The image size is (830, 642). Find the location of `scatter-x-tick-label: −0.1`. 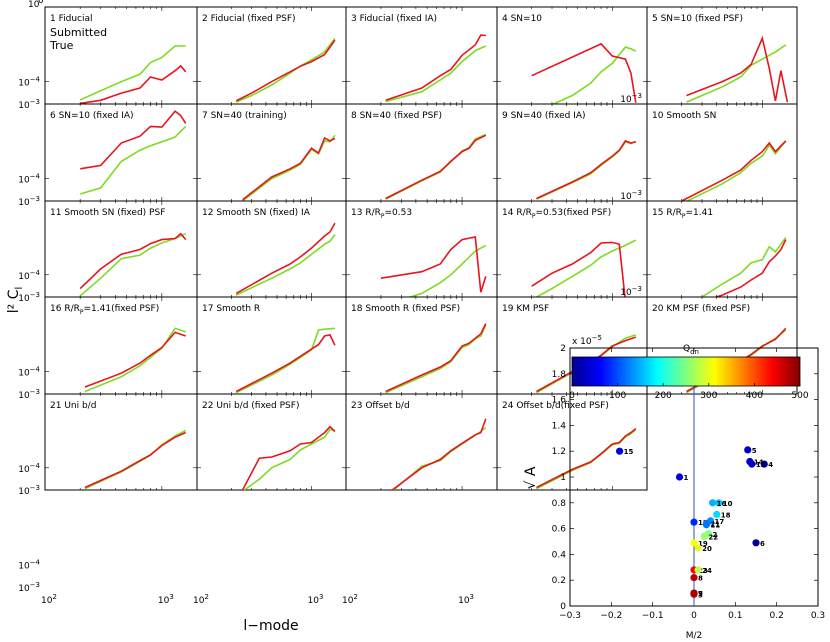

scatter-x-tick-label: −0.1 is located at coordinates (653, 616).